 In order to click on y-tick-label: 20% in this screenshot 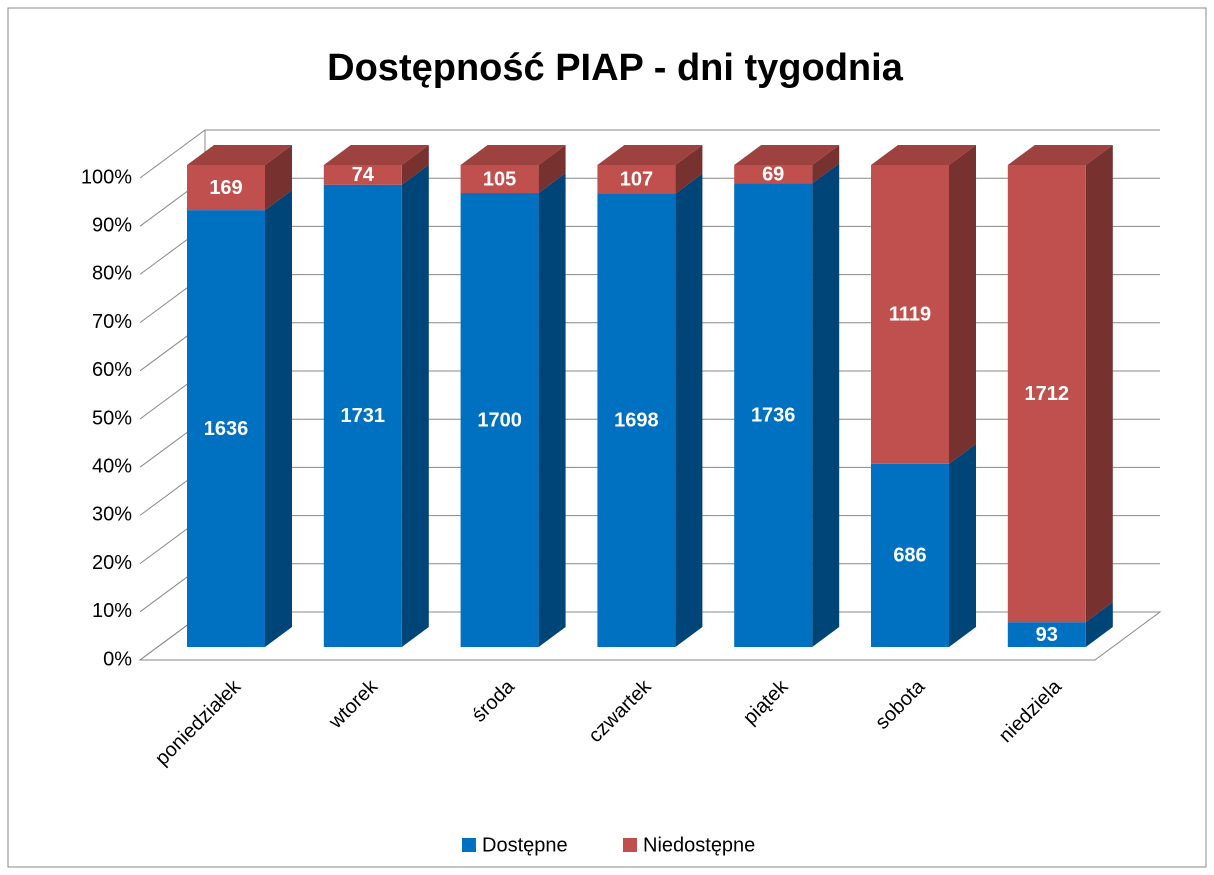, I will do `click(112, 563)`.